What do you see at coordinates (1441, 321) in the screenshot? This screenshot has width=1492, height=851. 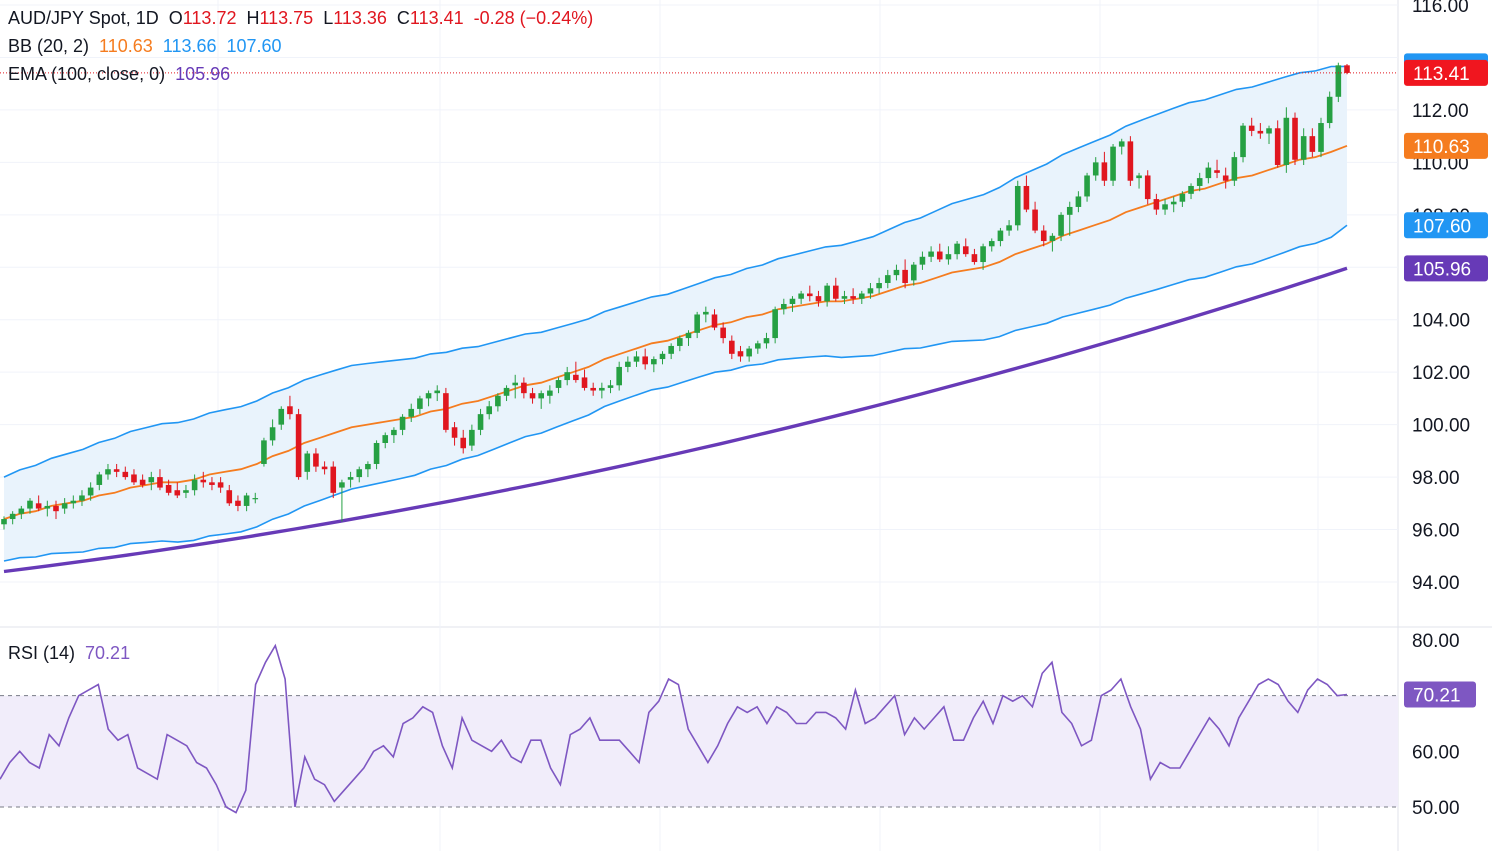 I see `price-tick-label: 104.00` at bounding box center [1441, 321].